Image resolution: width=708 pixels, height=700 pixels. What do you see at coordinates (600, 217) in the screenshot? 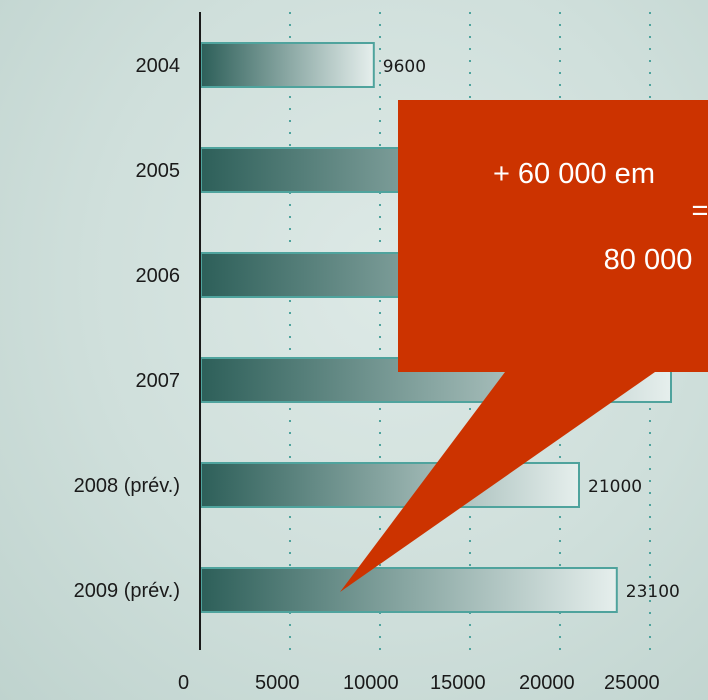
I see `callout-text: + 60 000 em = 80 000` at bounding box center [600, 217].